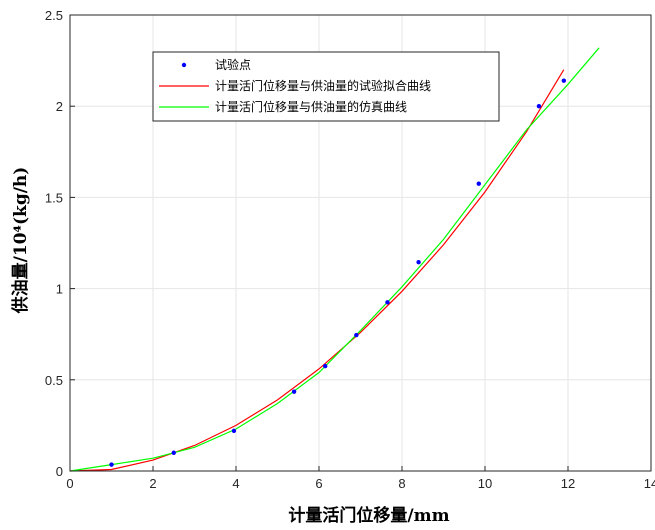  What do you see at coordinates (568, 483) in the screenshot?
I see `x-tick-label: 12` at bounding box center [568, 483].